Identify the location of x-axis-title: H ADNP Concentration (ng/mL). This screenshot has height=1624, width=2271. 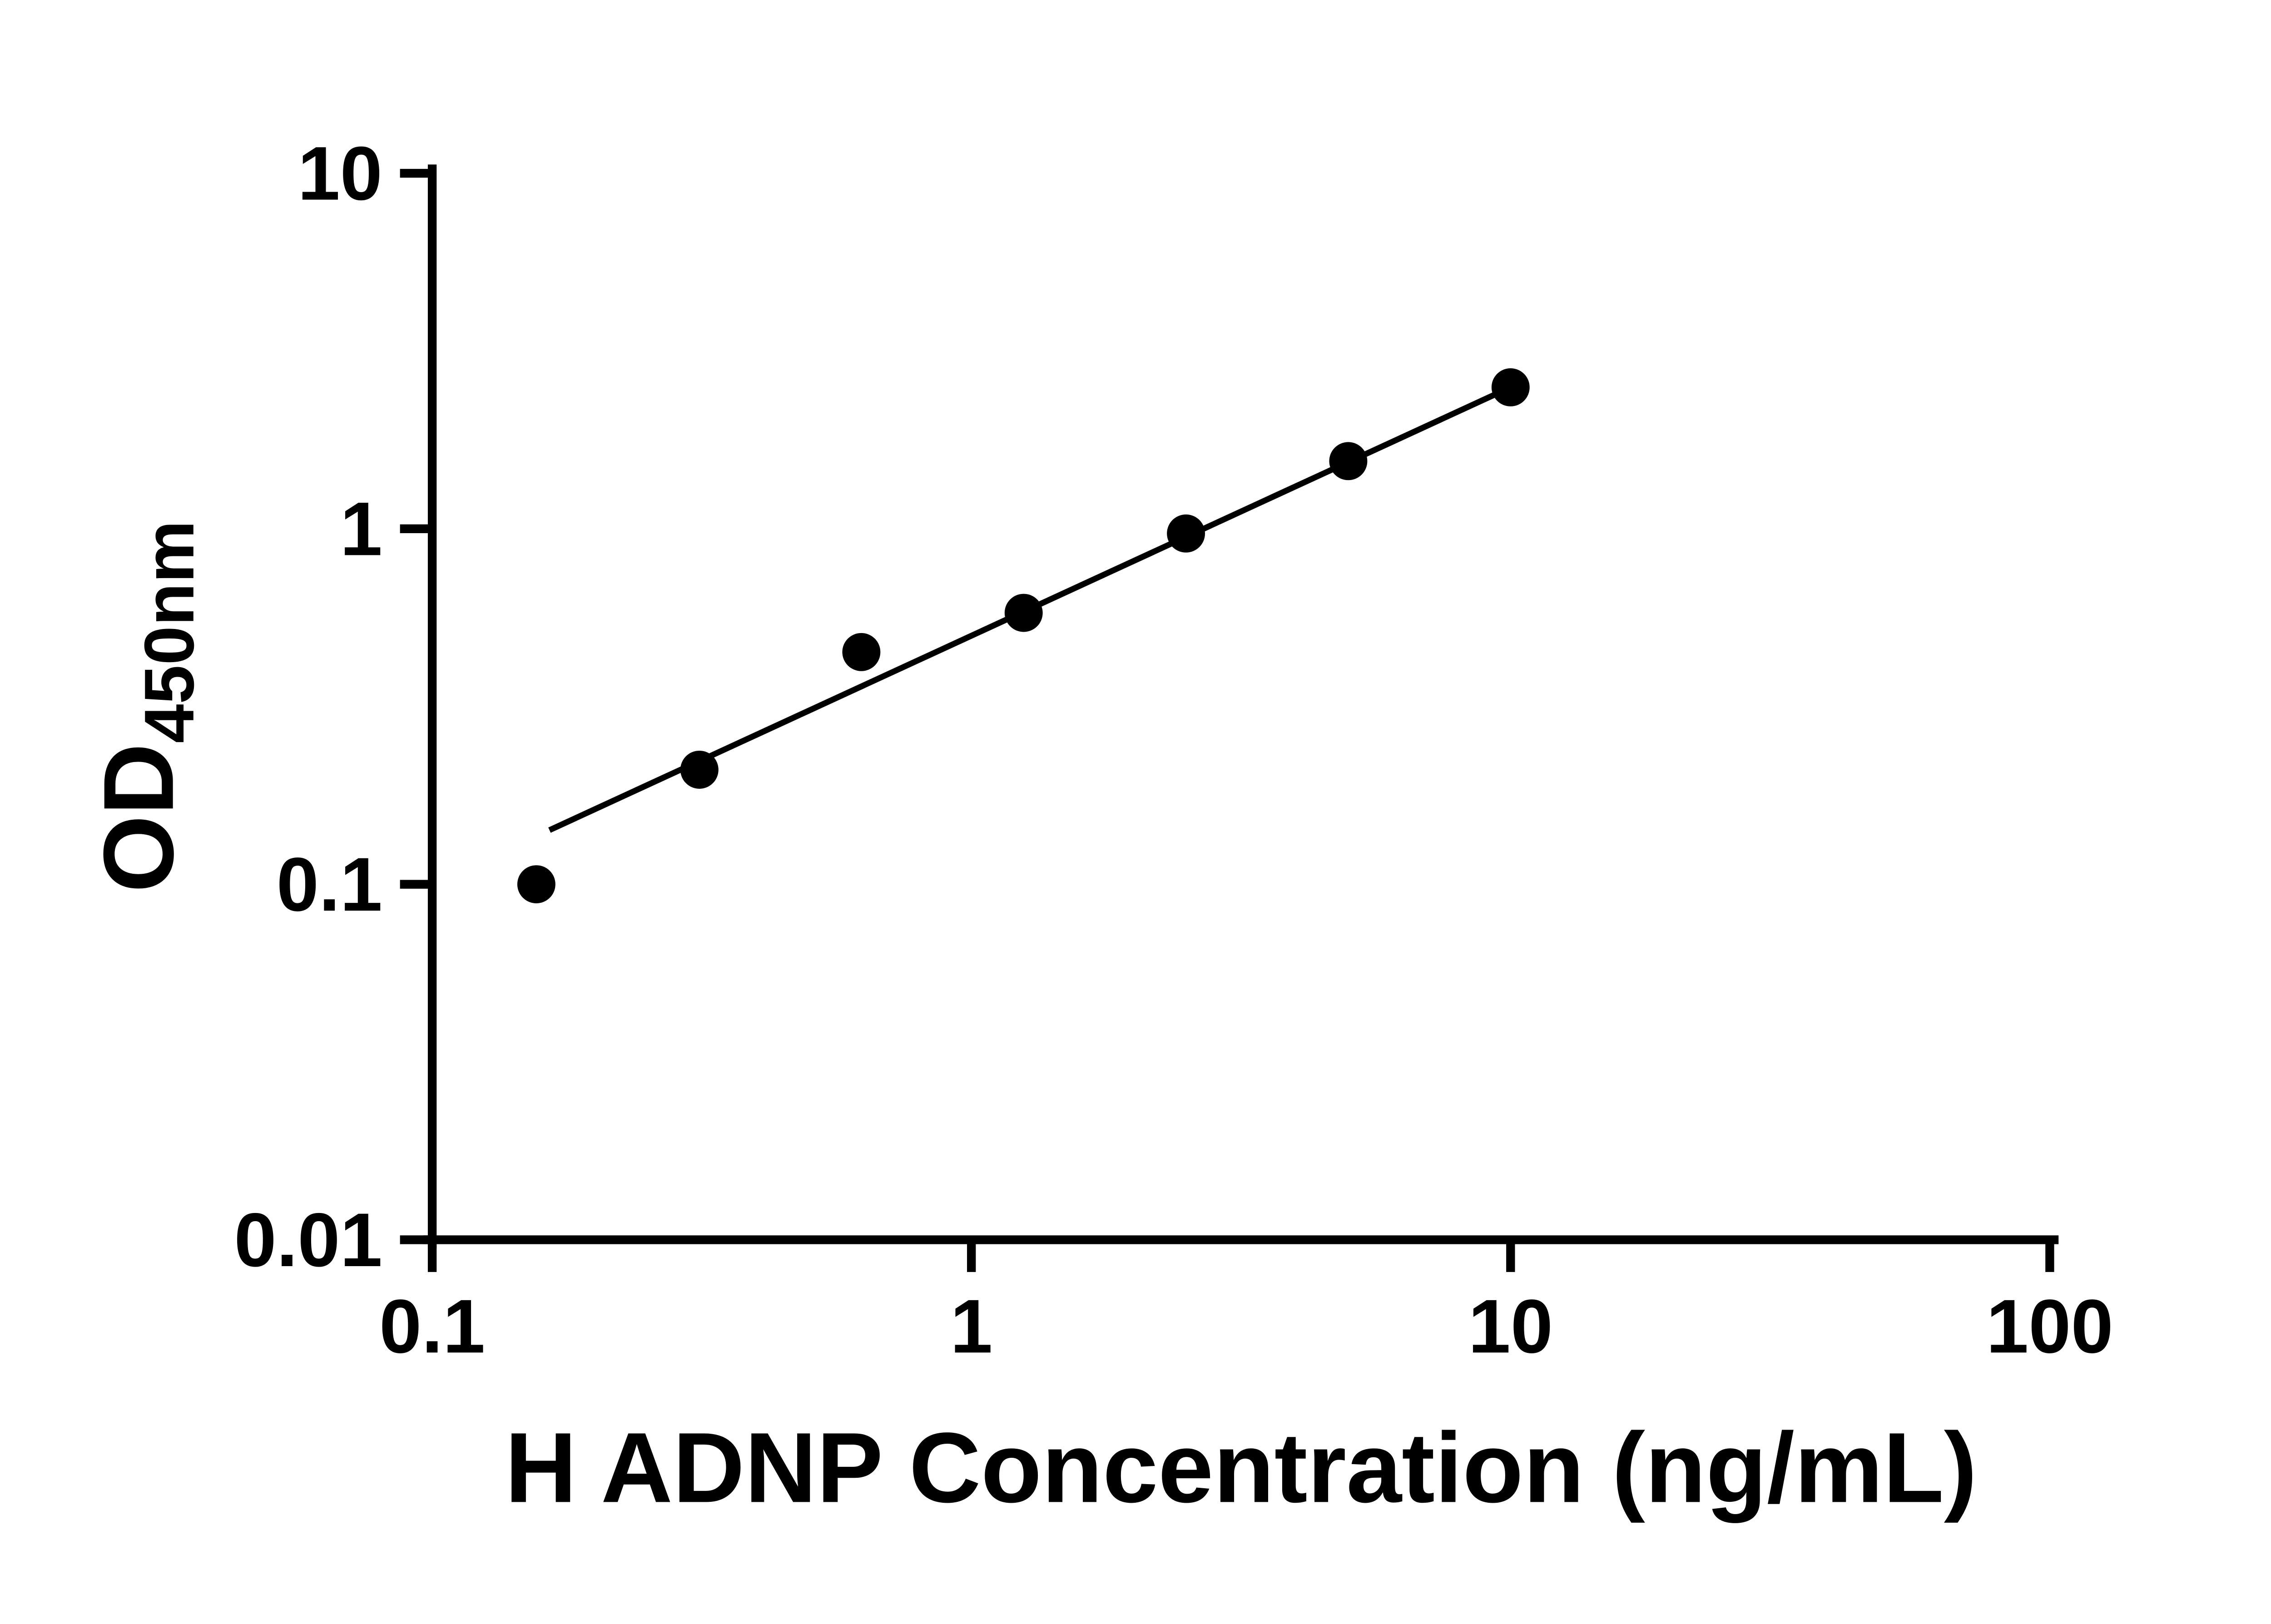
(1241, 1467).